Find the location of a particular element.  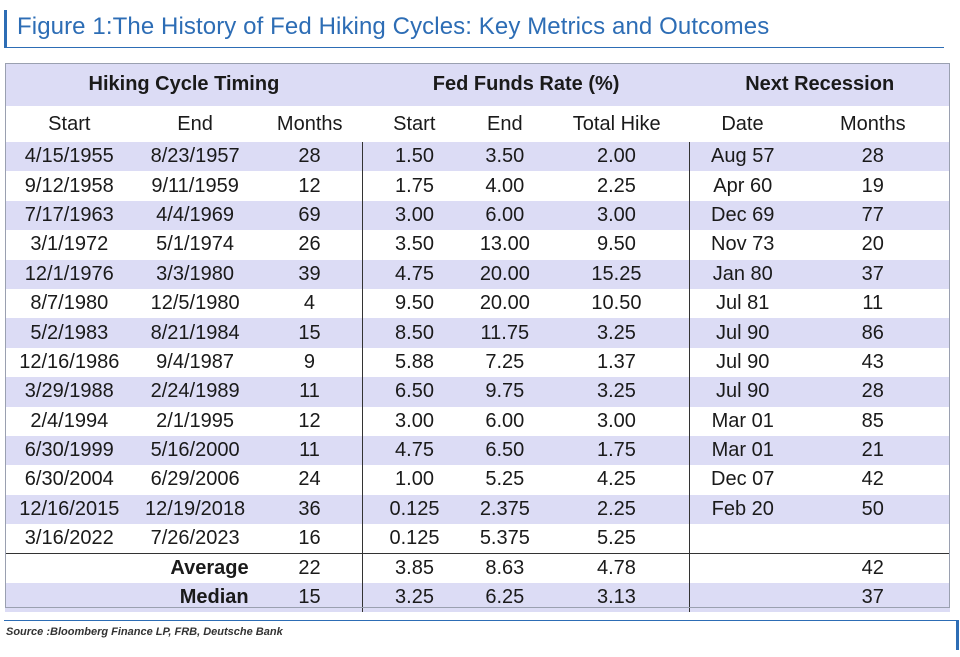

cell-recession-months: 42 is located at coordinates (872, 479).